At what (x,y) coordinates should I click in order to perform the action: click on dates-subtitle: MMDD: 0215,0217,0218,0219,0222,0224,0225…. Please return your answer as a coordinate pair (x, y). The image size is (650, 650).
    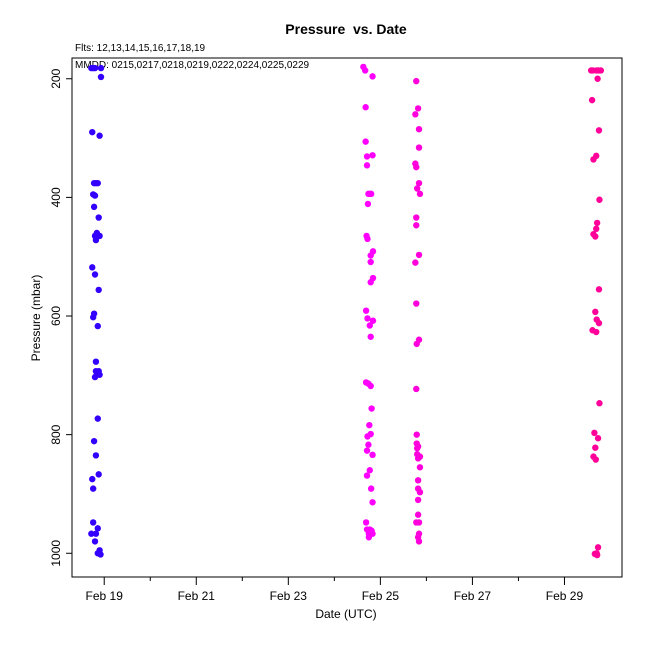
    Looking at the image, I should click on (192, 65).